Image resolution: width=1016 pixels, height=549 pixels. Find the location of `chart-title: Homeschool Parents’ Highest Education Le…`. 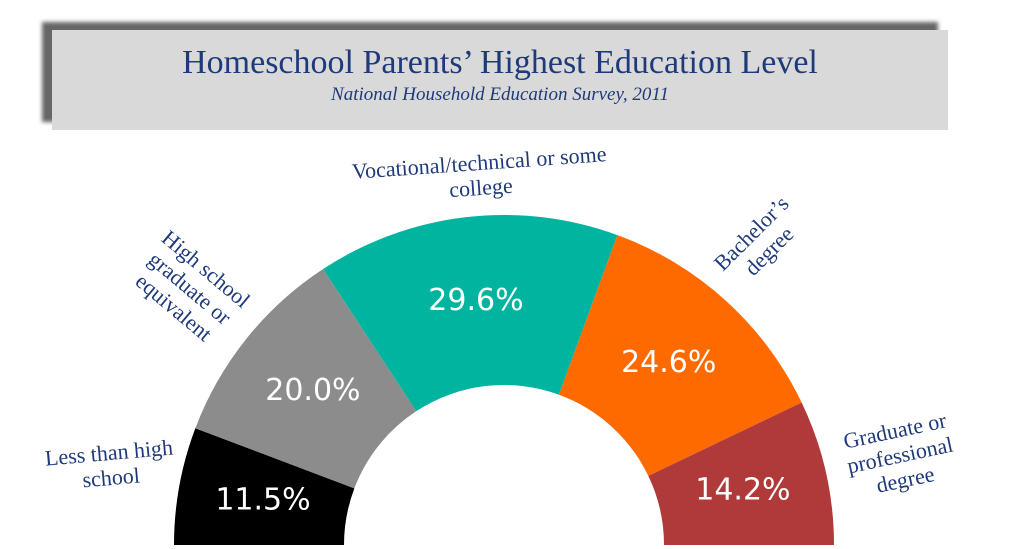

chart-title: Homeschool Parents’ Highest Education Le… is located at coordinates (500, 62).